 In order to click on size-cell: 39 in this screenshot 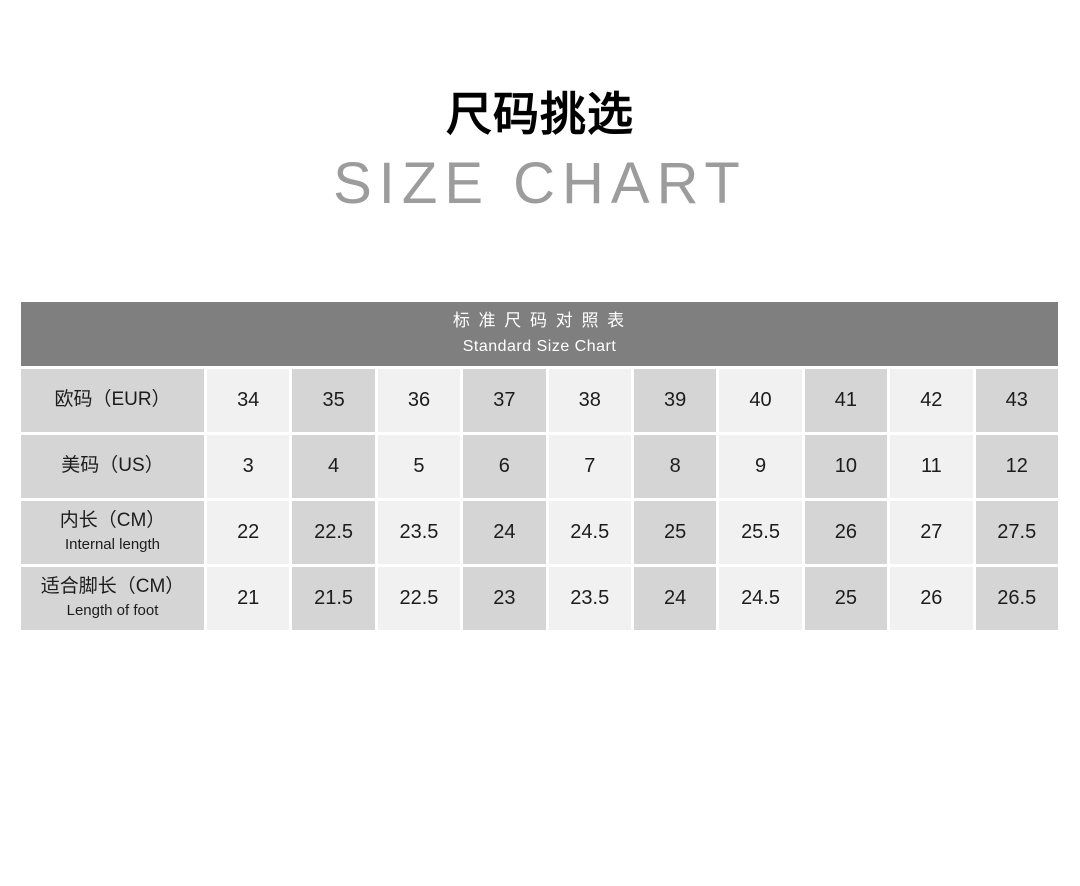, I will do `click(675, 400)`.